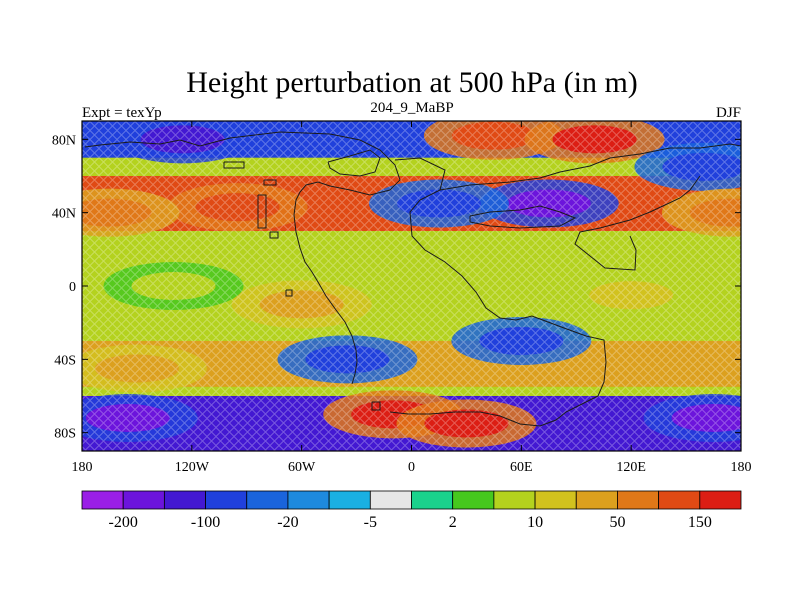 This screenshot has height=600, width=800. Describe the element at coordinates (590, 167) in the screenshot. I see `coastline-asia` at that location.